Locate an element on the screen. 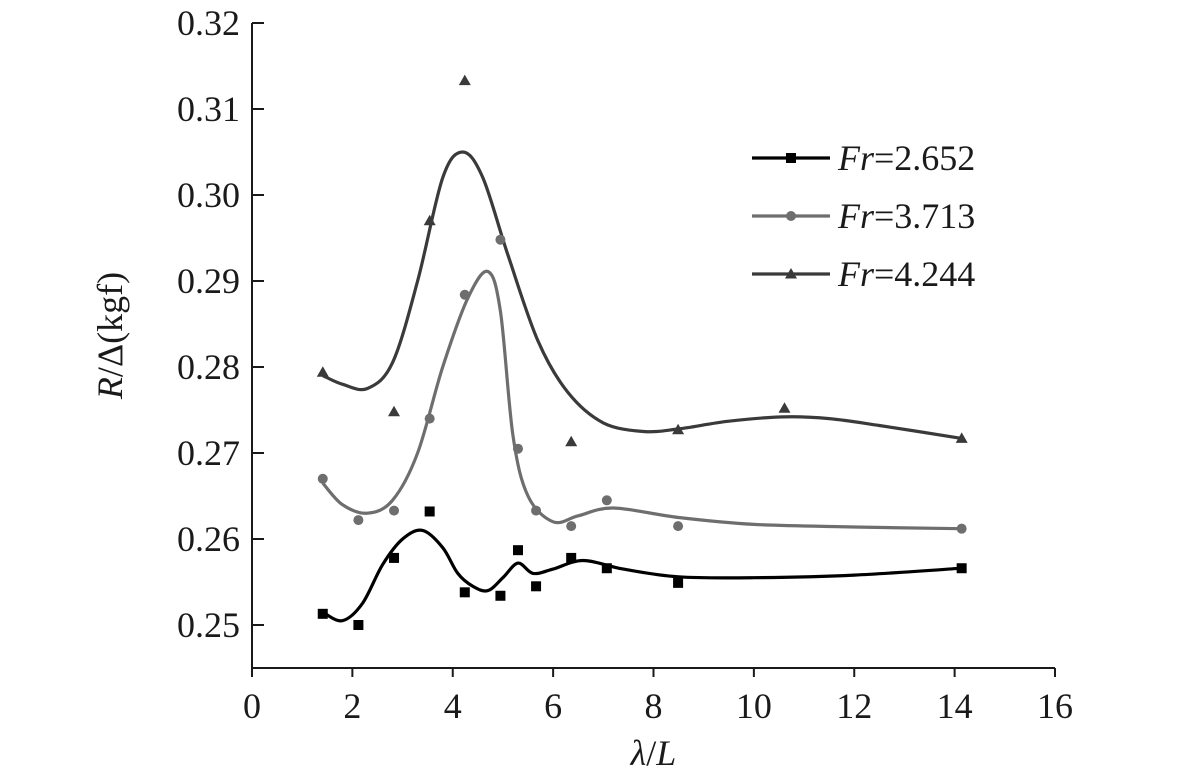 The height and width of the screenshot is (776, 1181). legend-marker-triangle is located at coordinates (791, 273).